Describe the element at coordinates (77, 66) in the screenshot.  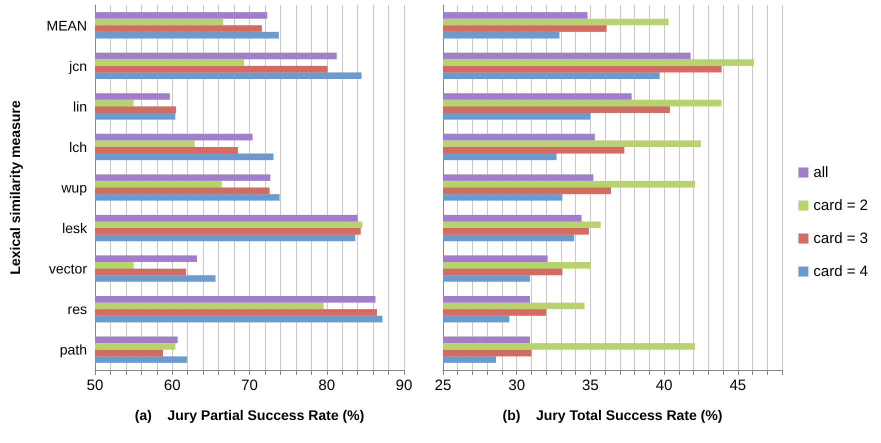
I see `y-tick-label: jcn` at that location.